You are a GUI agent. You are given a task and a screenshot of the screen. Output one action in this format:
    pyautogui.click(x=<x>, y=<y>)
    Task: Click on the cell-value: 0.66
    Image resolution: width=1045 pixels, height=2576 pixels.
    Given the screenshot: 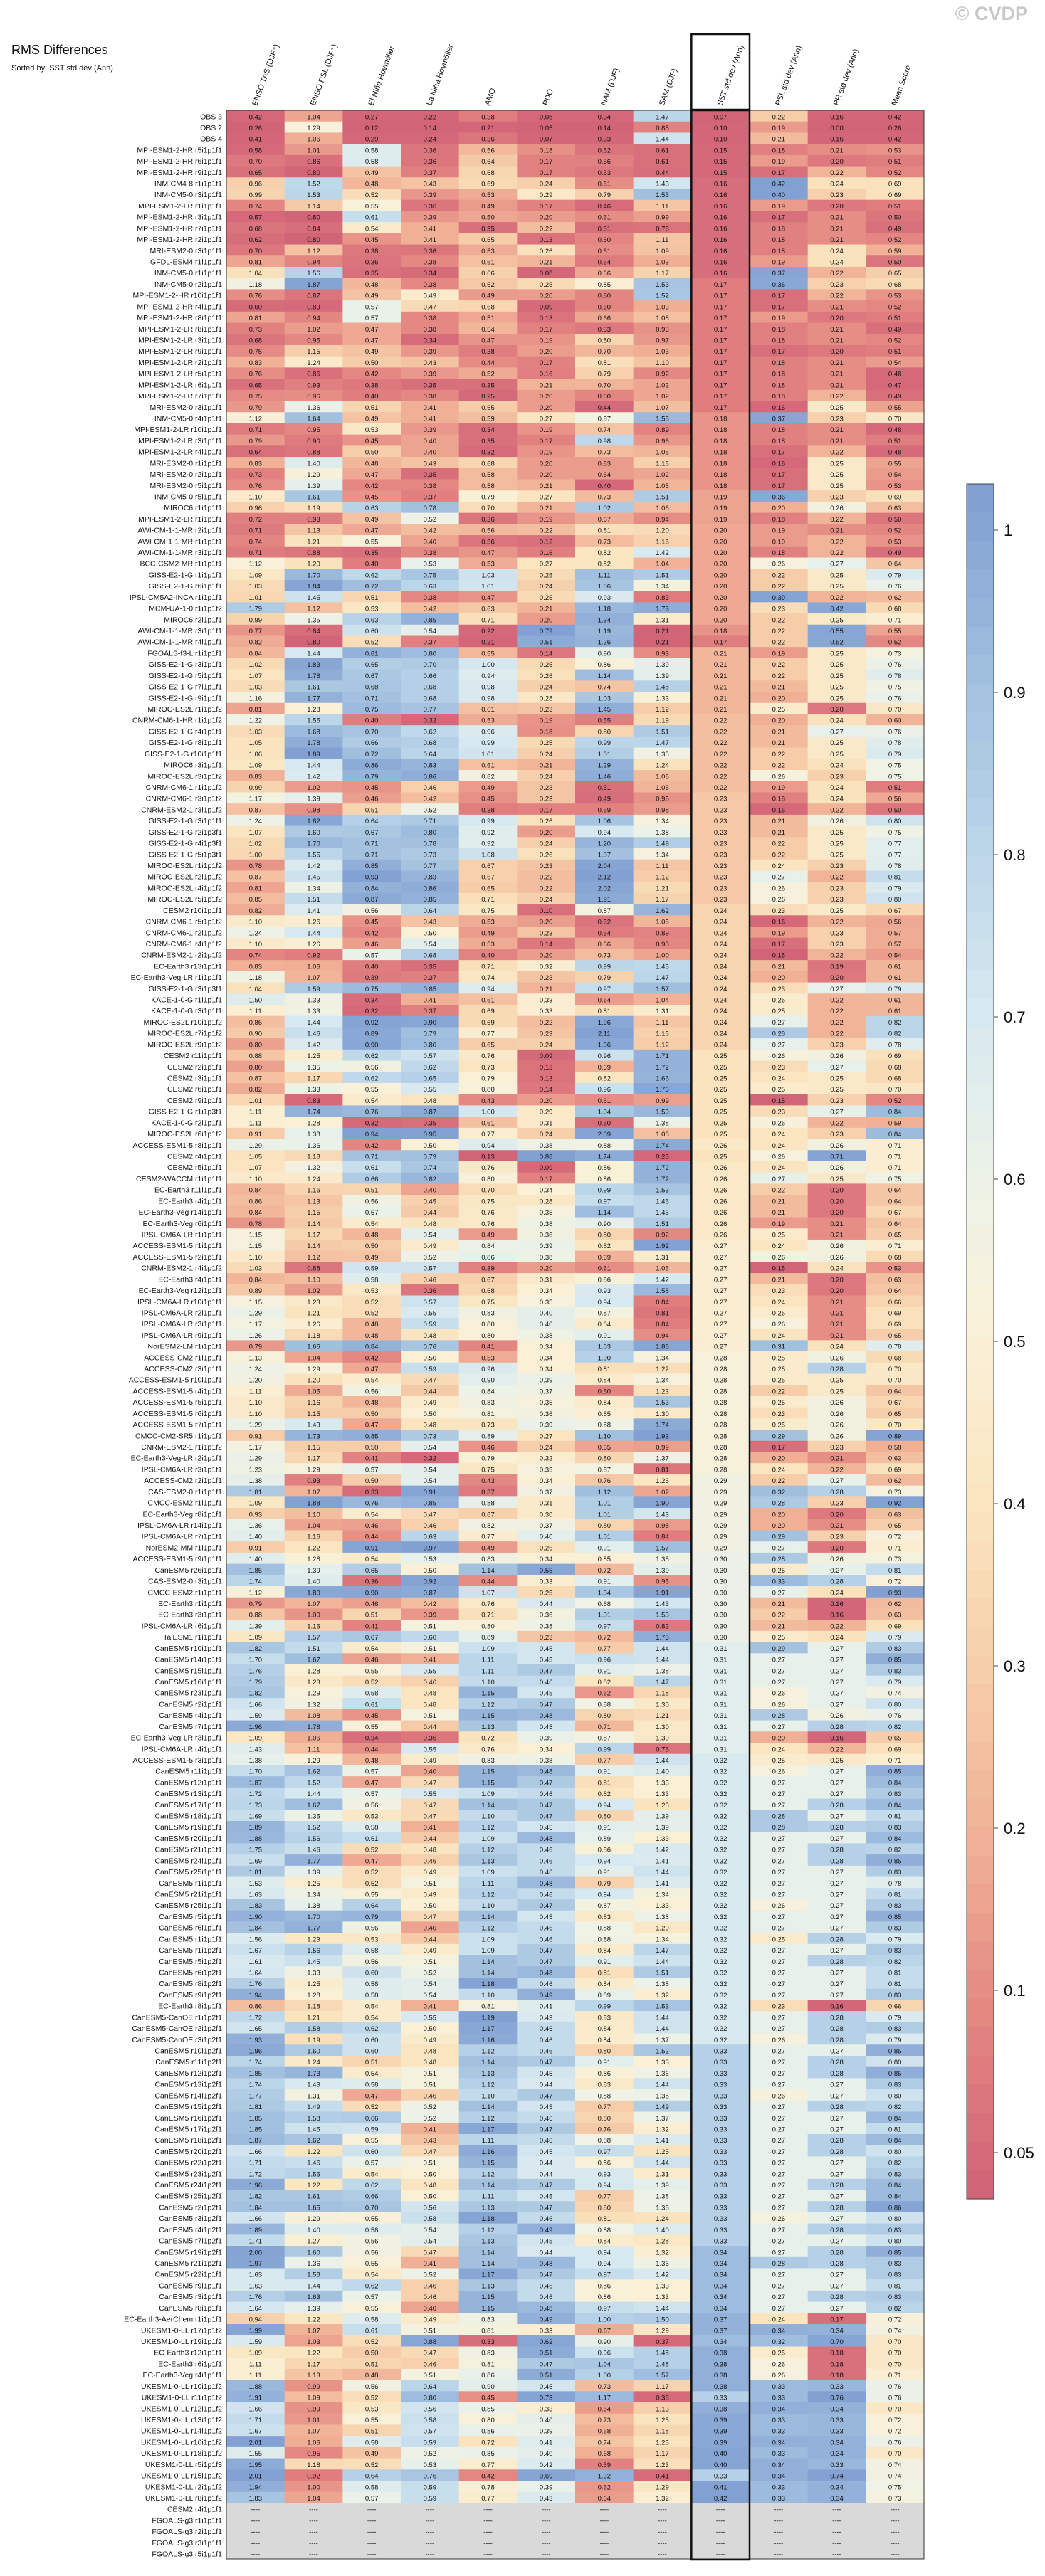 What is the action you would take?
    pyautogui.click(x=604, y=945)
    